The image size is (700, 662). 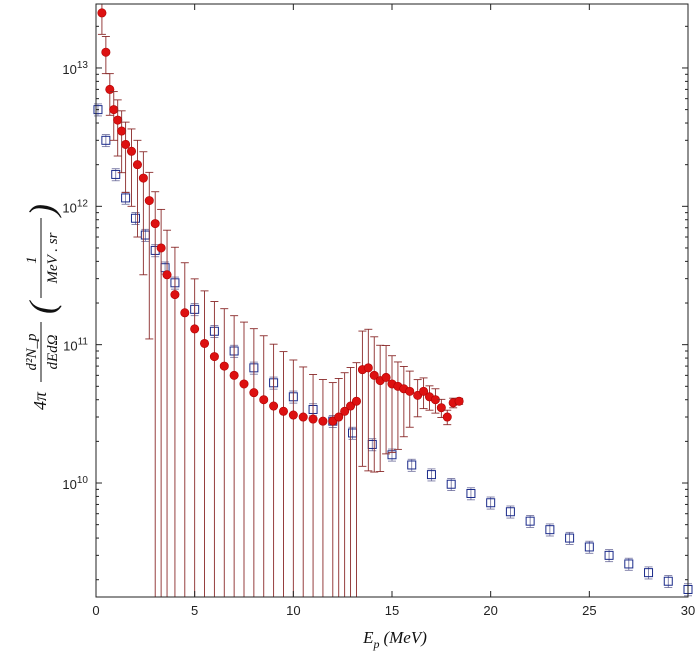 I want to click on y-axis-unit-num: 1, so click(x=32, y=260).